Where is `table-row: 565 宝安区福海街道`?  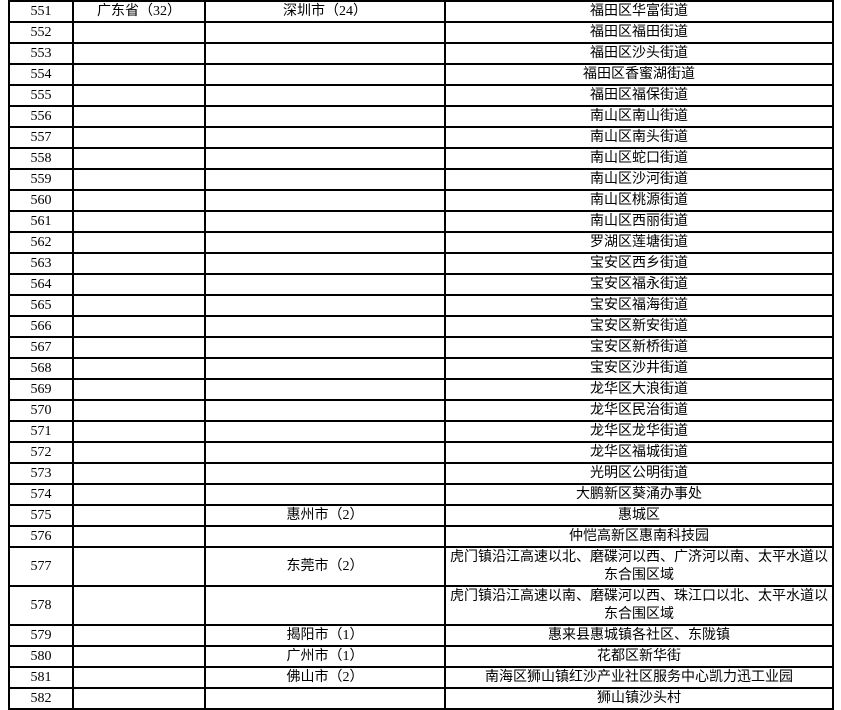 table-row: 565 宝安区福海街道 is located at coordinates (421, 305).